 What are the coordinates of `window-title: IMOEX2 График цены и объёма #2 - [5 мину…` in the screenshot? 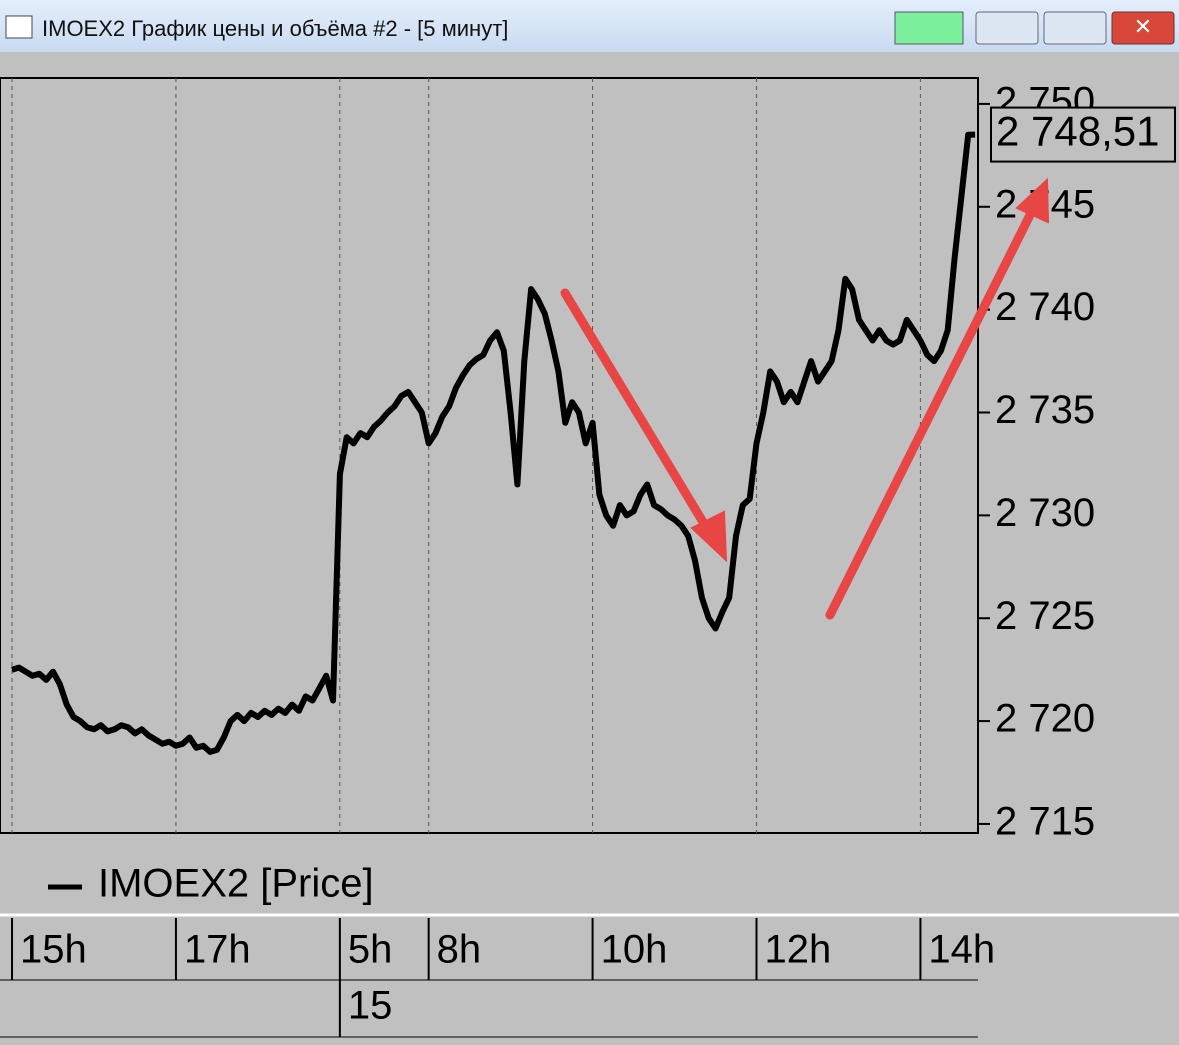 It's located at (275, 28).